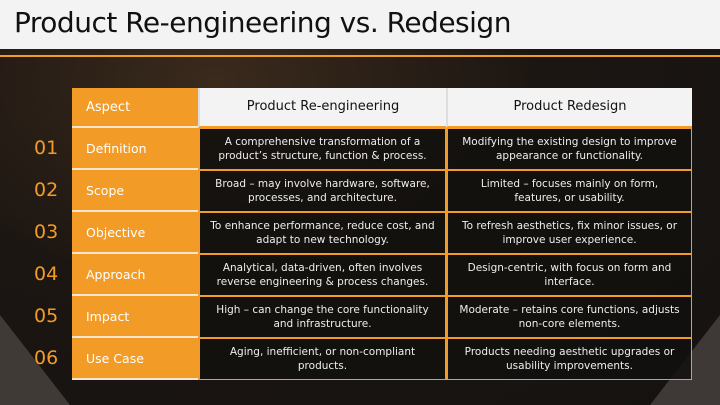 This screenshot has width=720, height=405. What do you see at coordinates (135, 108) in the screenshot?
I see `header-aspect: Aspect` at bounding box center [135, 108].